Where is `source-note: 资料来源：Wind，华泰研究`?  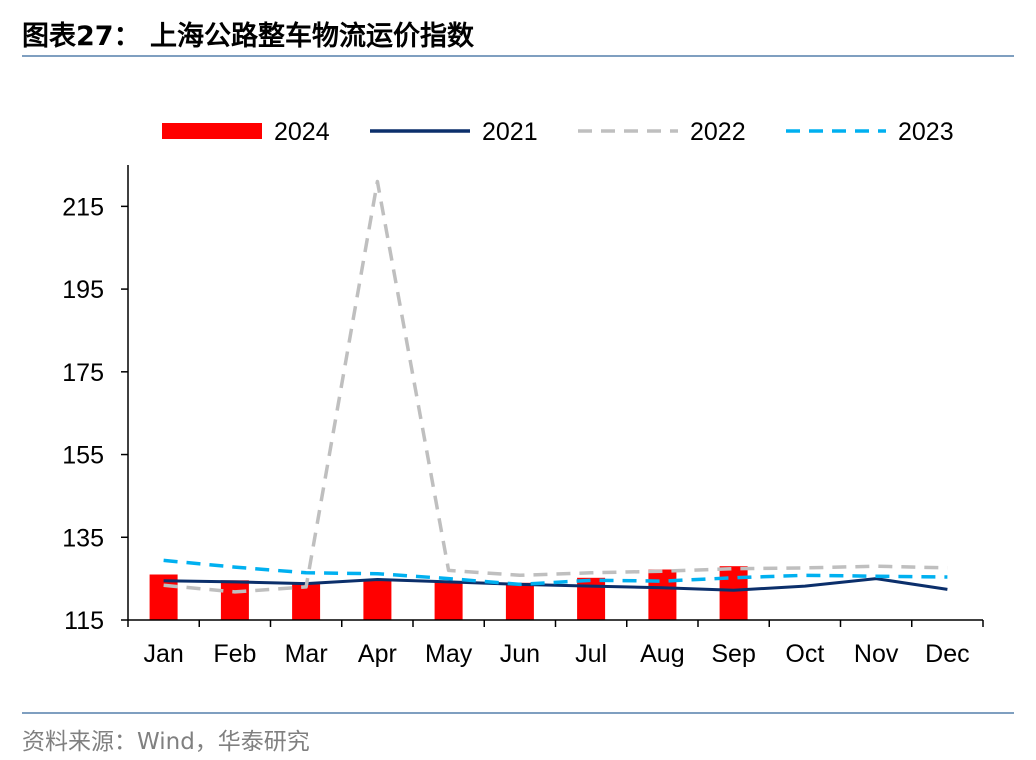
source-note: 资料来源：Wind，华泰研究 is located at coordinates (166, 742).